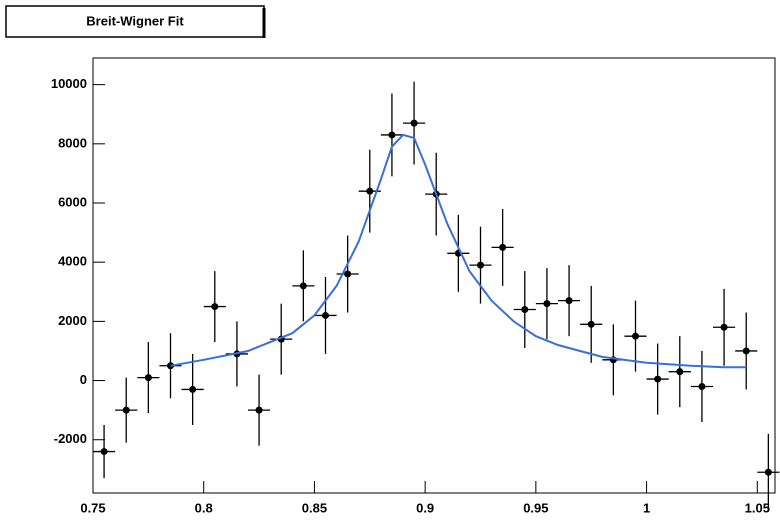 Image resolution: width=780 pixels, height=526 pixels. Describe the element at coordinates (69, 83) in the screenshot. I see `y-tick-label: 10000` at that location.